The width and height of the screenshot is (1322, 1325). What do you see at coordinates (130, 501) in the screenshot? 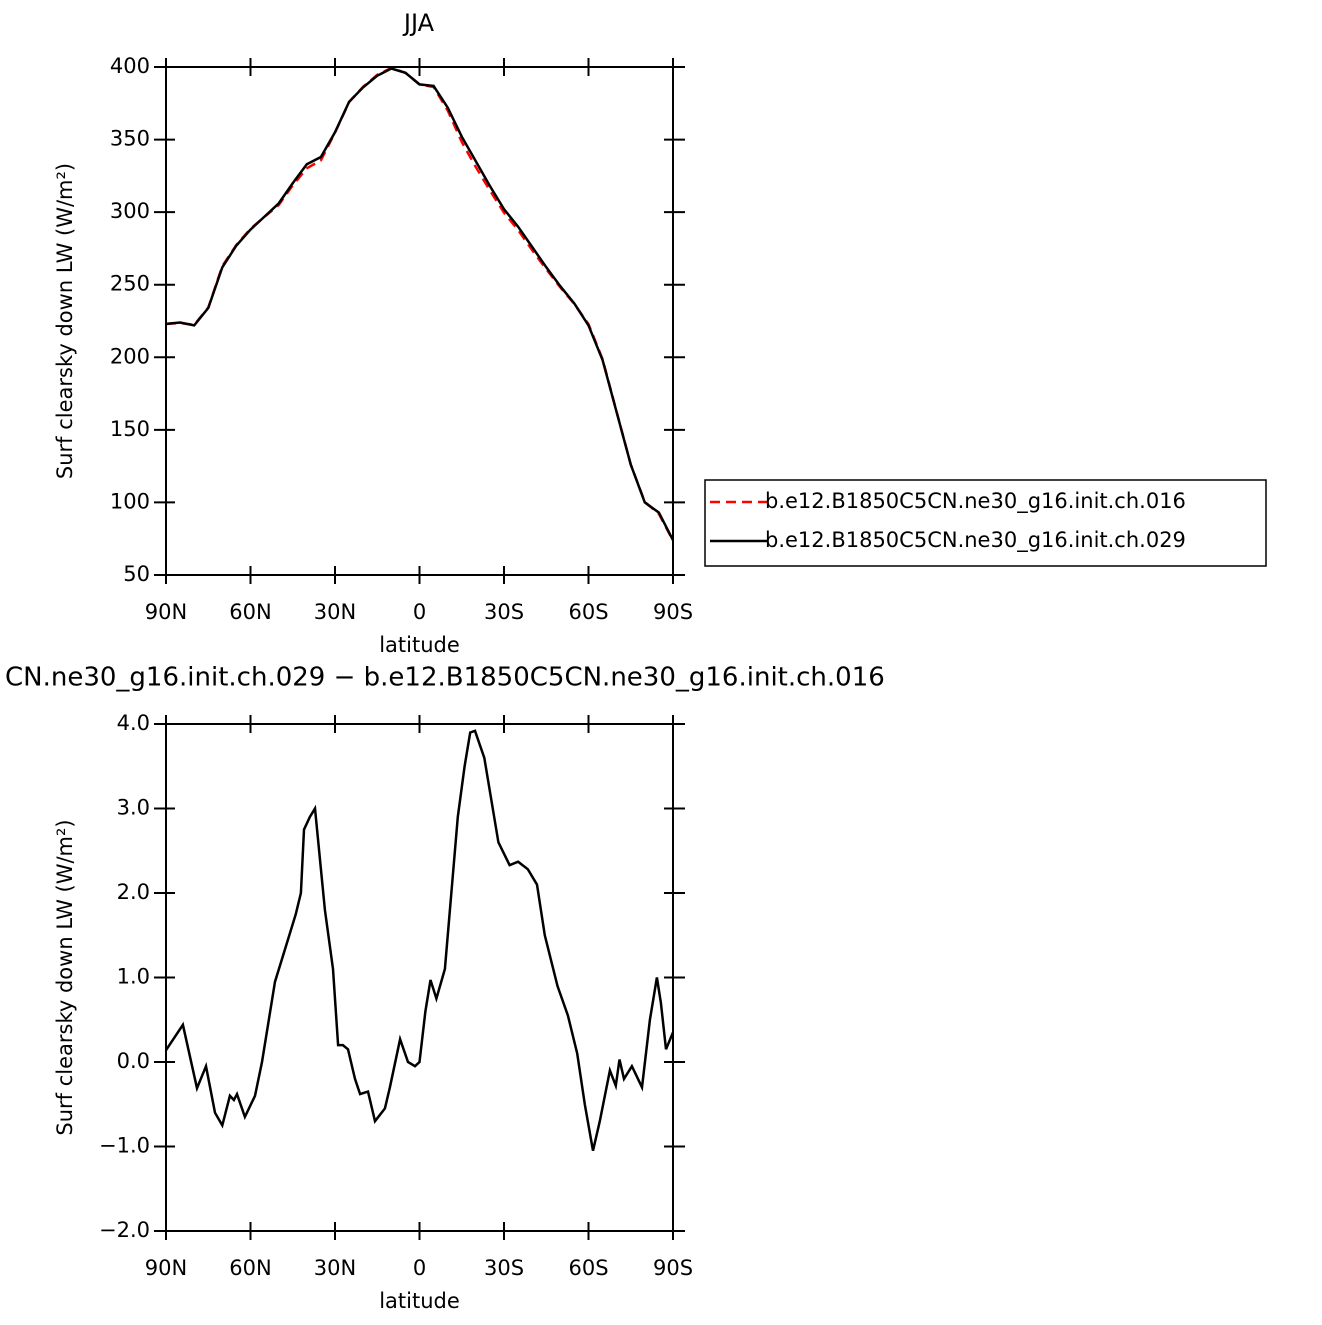
I see `y-tick-label: 100` at bounding box center [130, 501].